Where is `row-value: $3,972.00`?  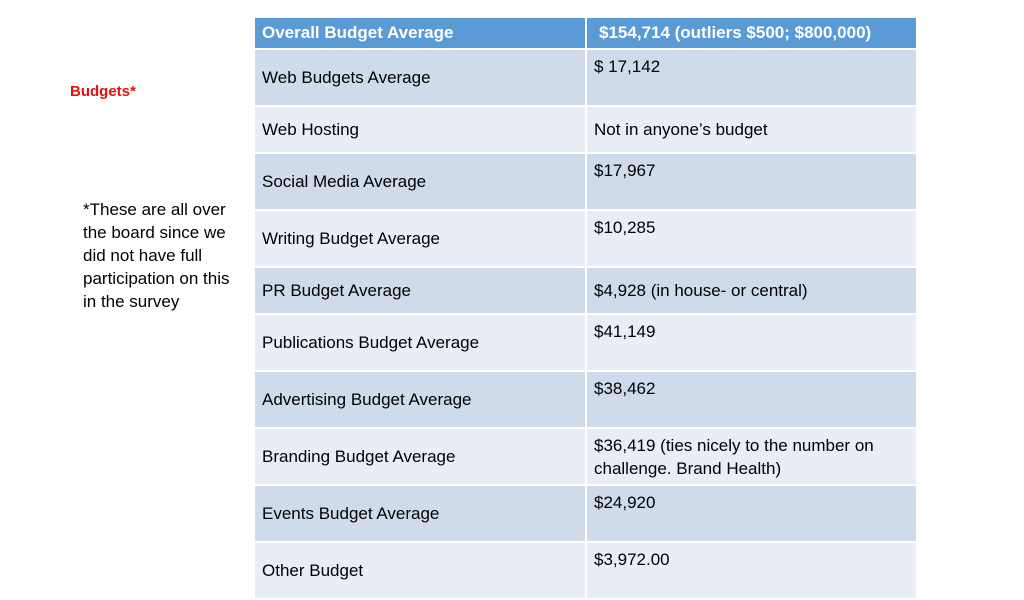 row-value: $3,972.00 is located at coordinates (751, 570).